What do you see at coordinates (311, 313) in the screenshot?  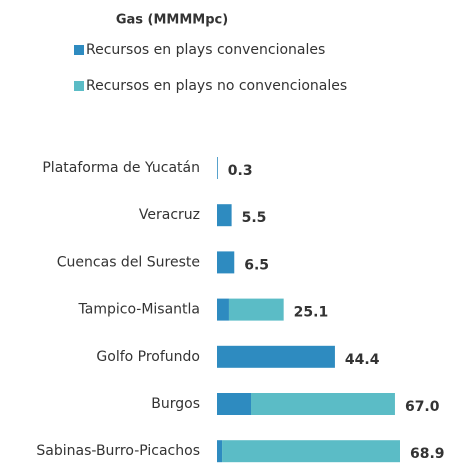 I see `data-label: 25.1` at bounding box center [311, 313].